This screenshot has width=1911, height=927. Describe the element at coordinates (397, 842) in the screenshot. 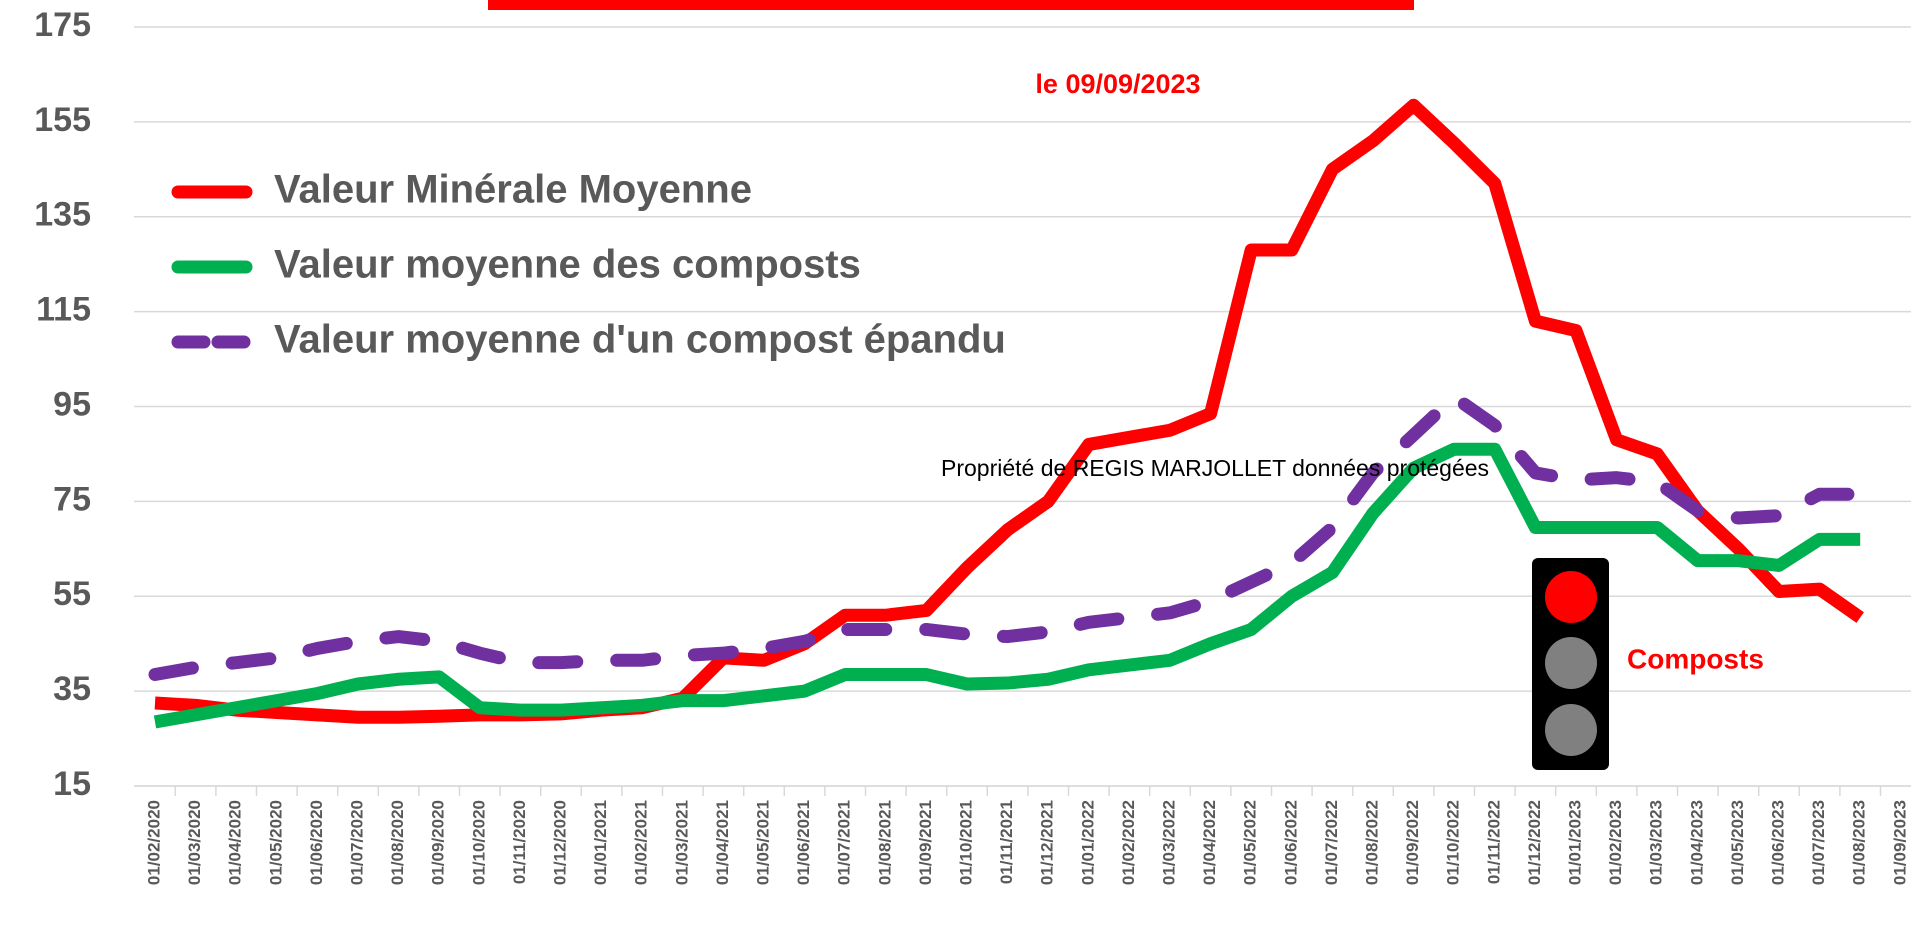

I see `x-tick-label: 01/08/2020` at that location.